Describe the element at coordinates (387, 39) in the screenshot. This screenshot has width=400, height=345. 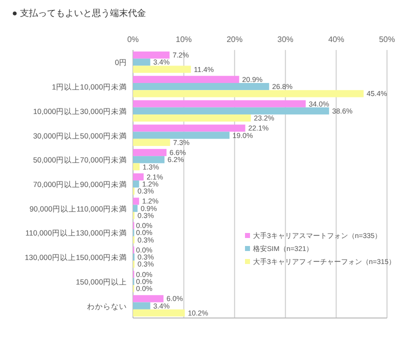
I see `x-tick-label: 50%` at that location.